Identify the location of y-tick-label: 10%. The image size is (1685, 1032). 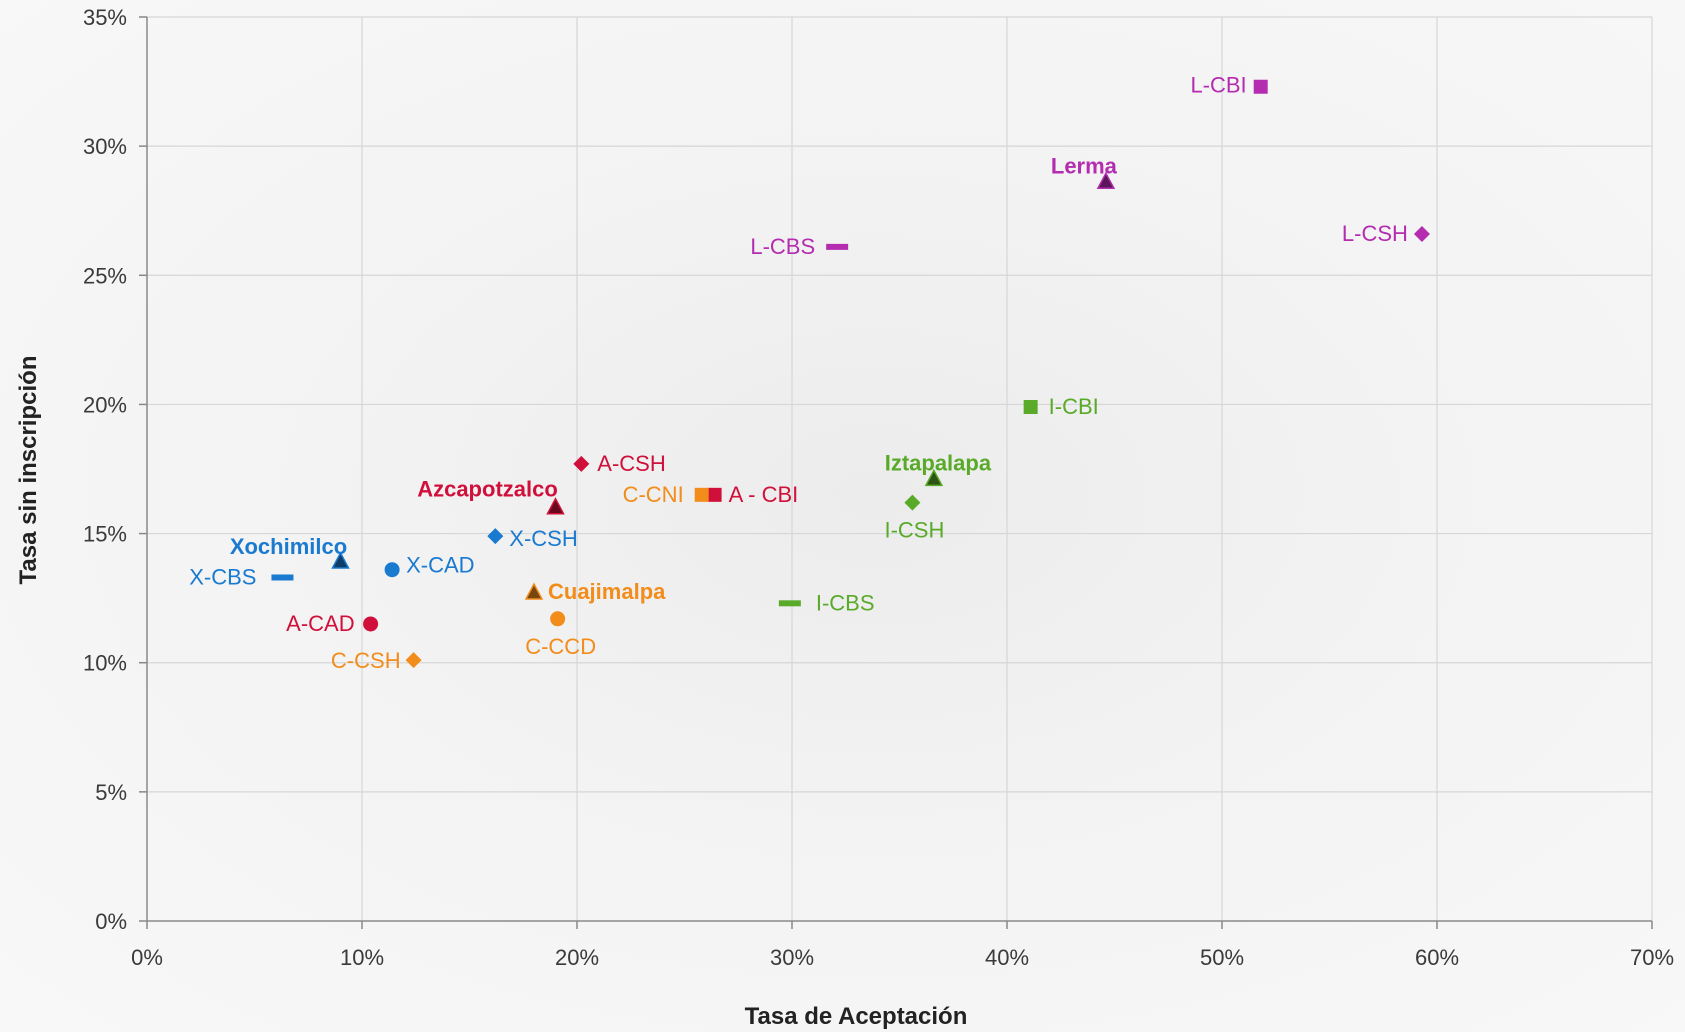
(105, 663).